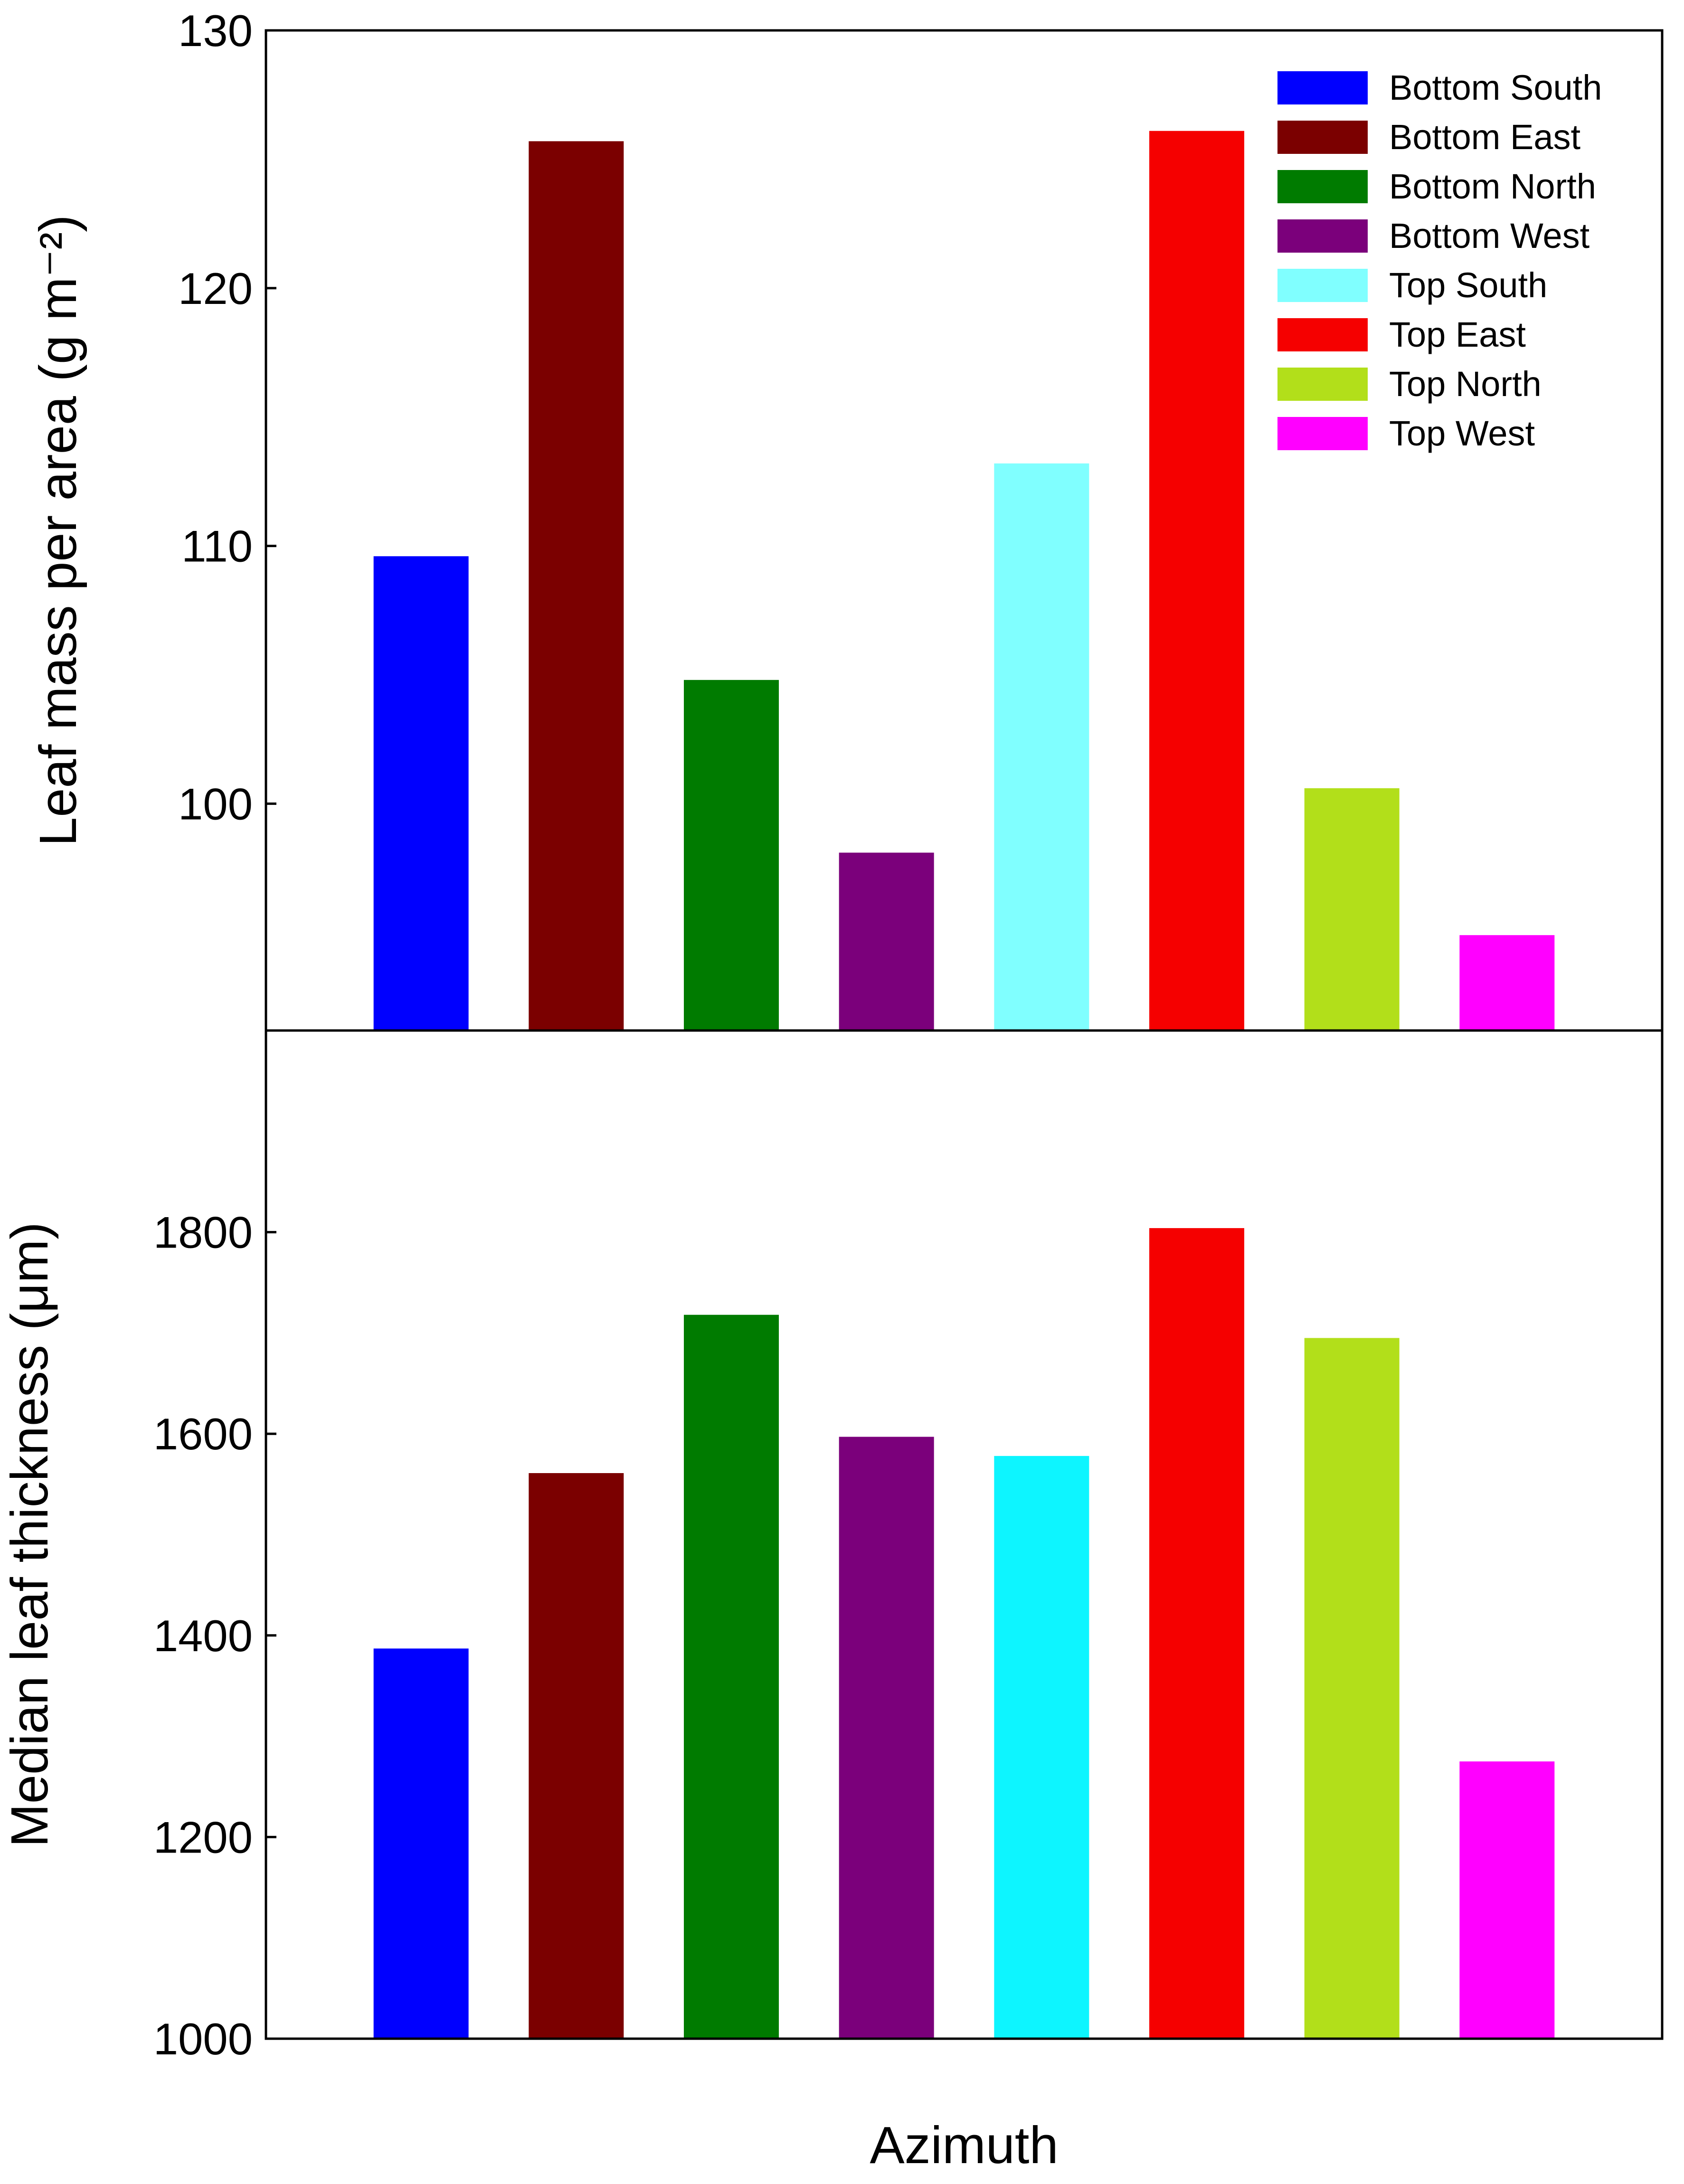 The width and height of the screenshot is (1684, 2184). What do you see at coordinates (1468, 285) in the screenshot?
I see `legend-label: Top South` at bounding box center [1468, 285].